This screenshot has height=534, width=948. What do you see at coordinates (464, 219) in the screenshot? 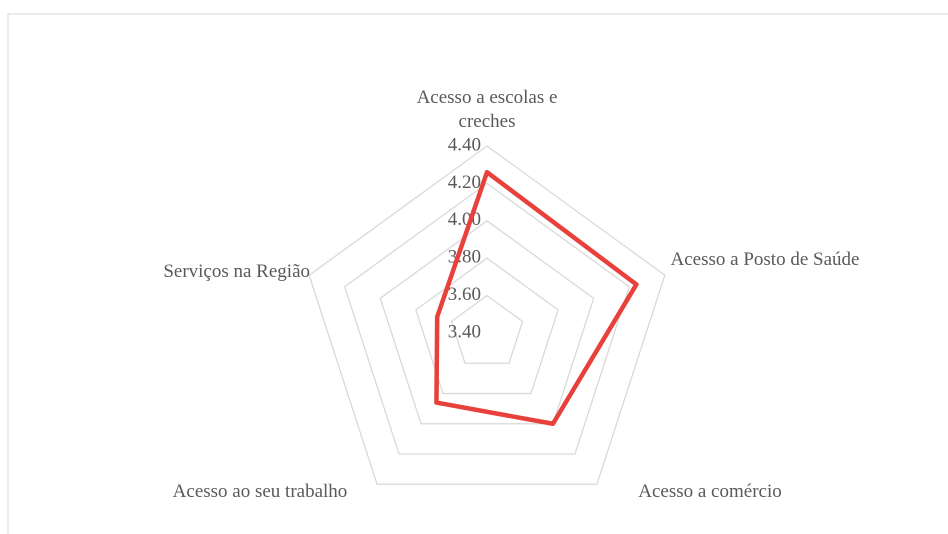
I see `r-tick-label: 4.00` at bounding box center [464, 219].